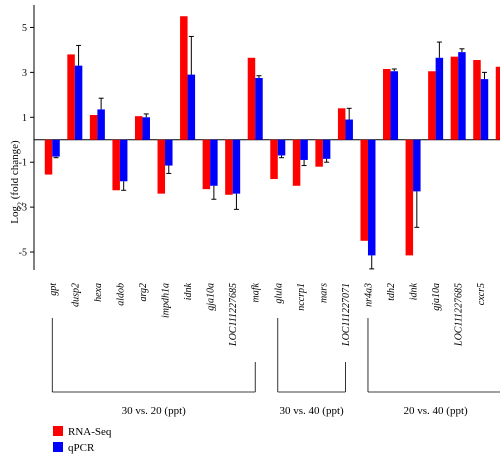  Describe the element at coordinates (24, 73) in the screenshot. I see `y-tick-label: 3` at that location.